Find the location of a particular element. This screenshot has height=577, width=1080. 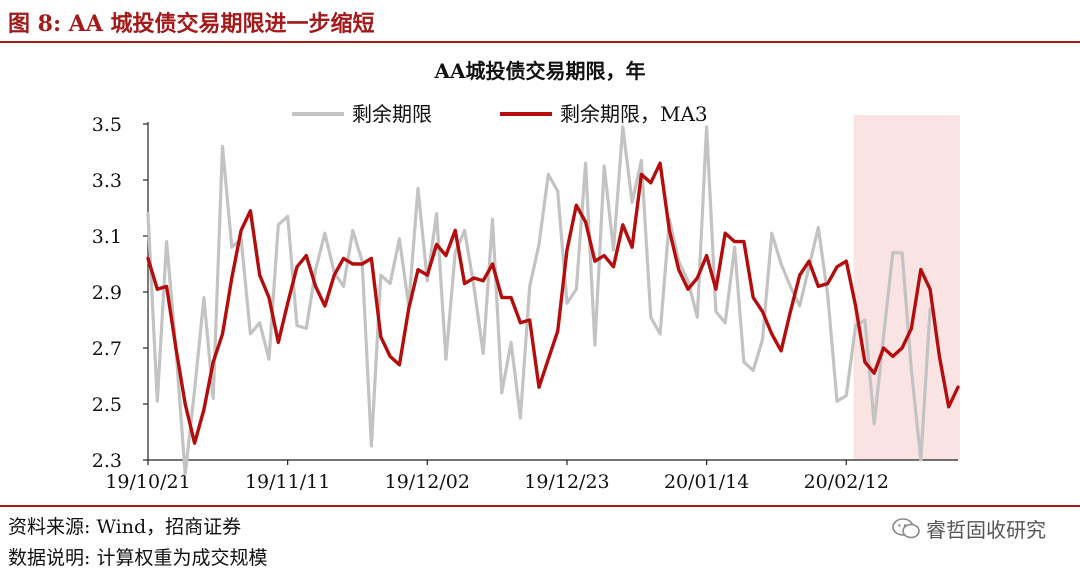

x-tick-label: 19/12/23 is located at coordinates (566, 482).